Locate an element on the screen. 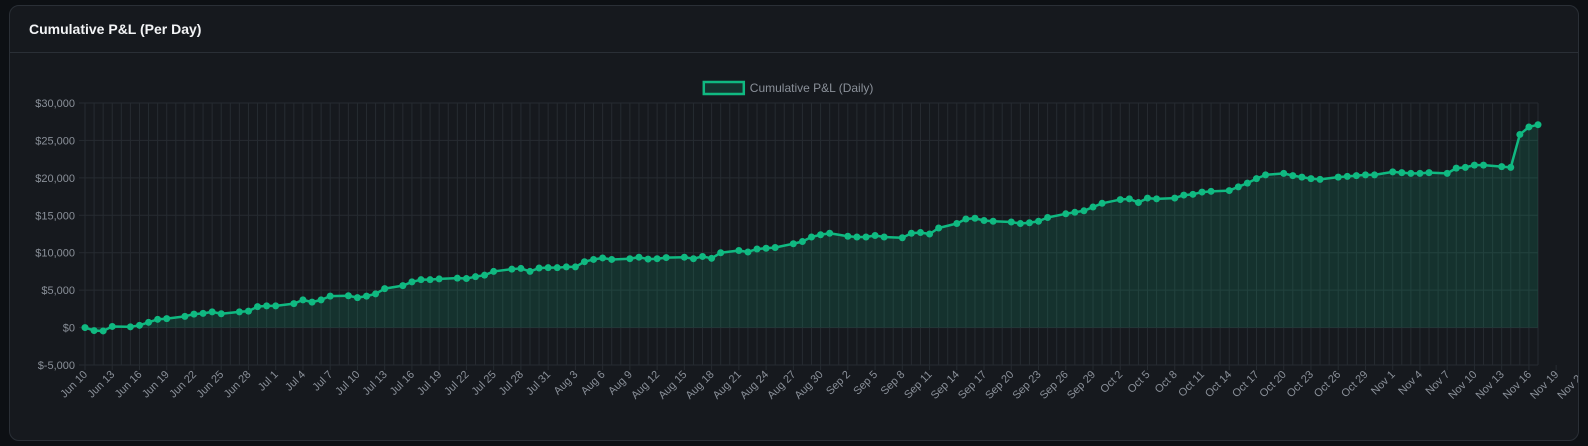 This screenshot has height=446, width=1588. legend-swatch is located at coordinates (724, 88).